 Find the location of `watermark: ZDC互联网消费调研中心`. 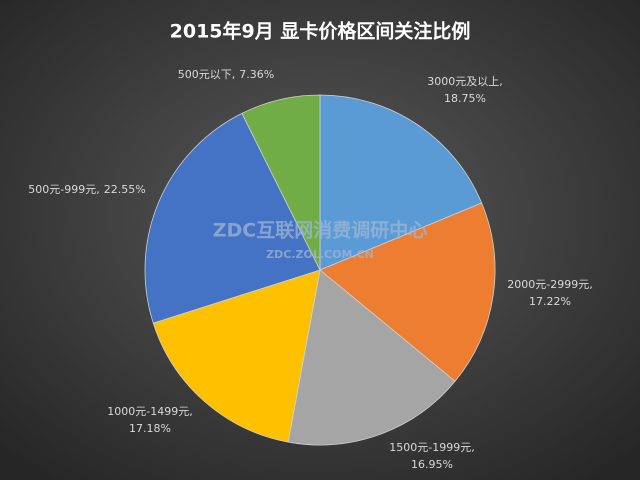

watermark: ZDC互联网消费调研中心 is located at coordinates (320, 230).